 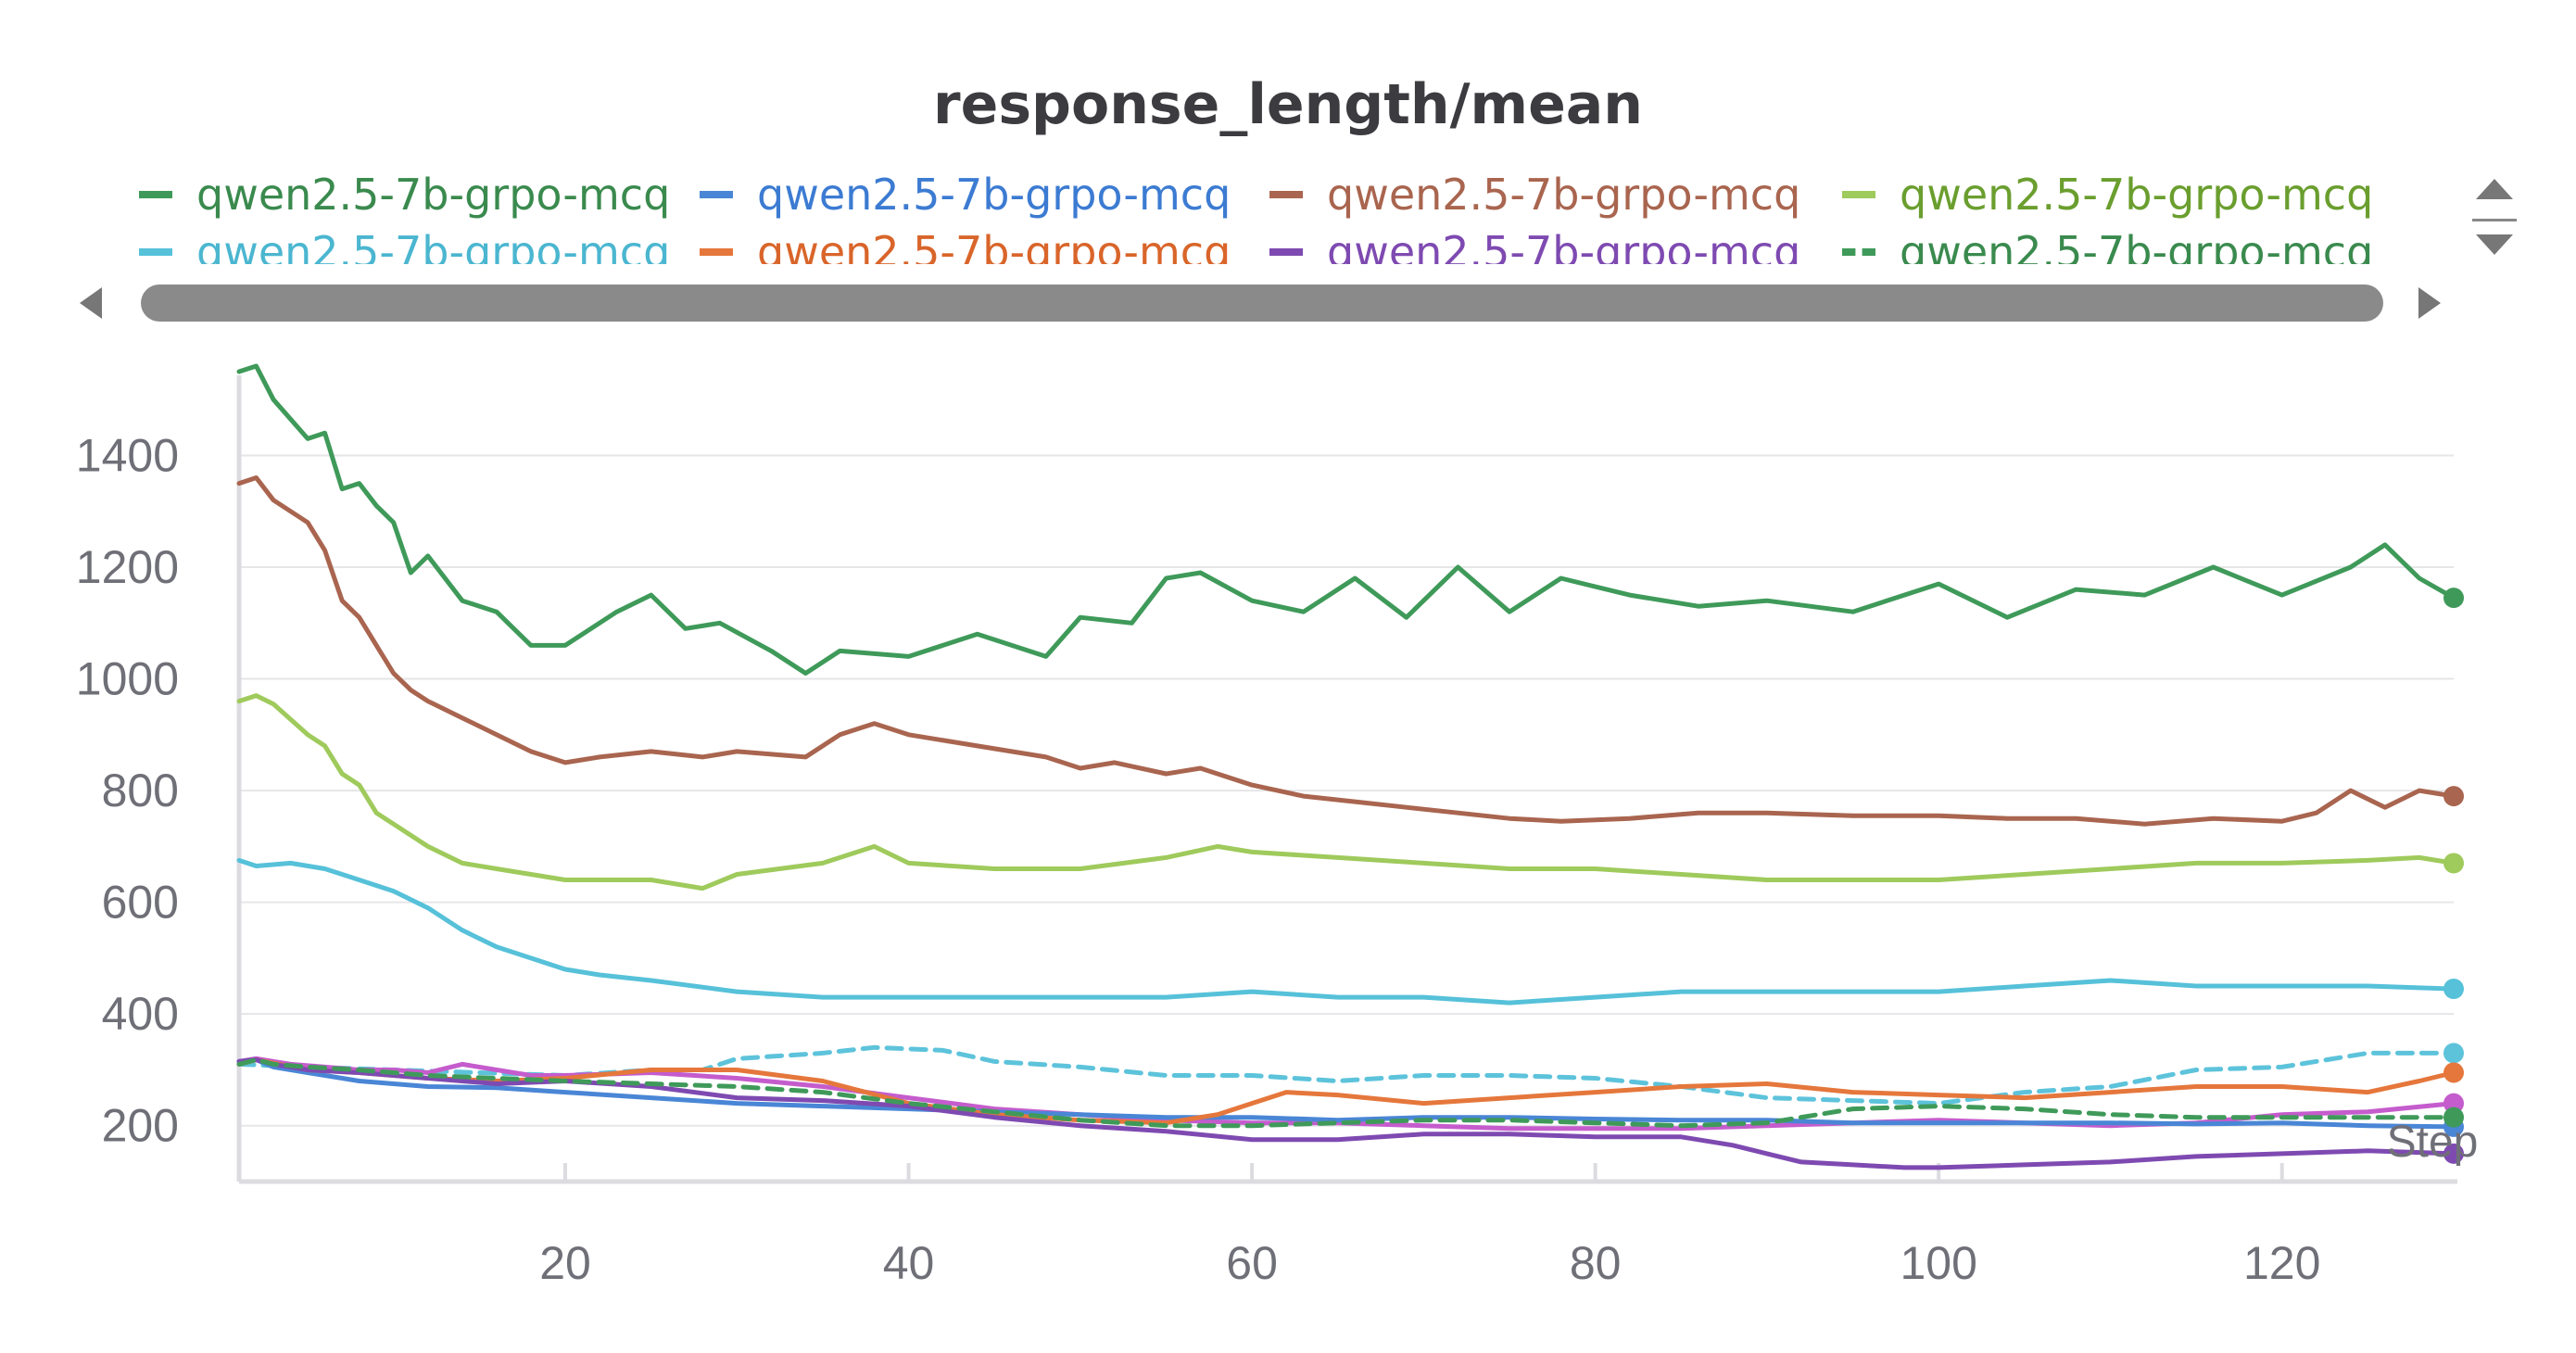 I want to click on scroll-left-icon, so click(x=91, y=303).